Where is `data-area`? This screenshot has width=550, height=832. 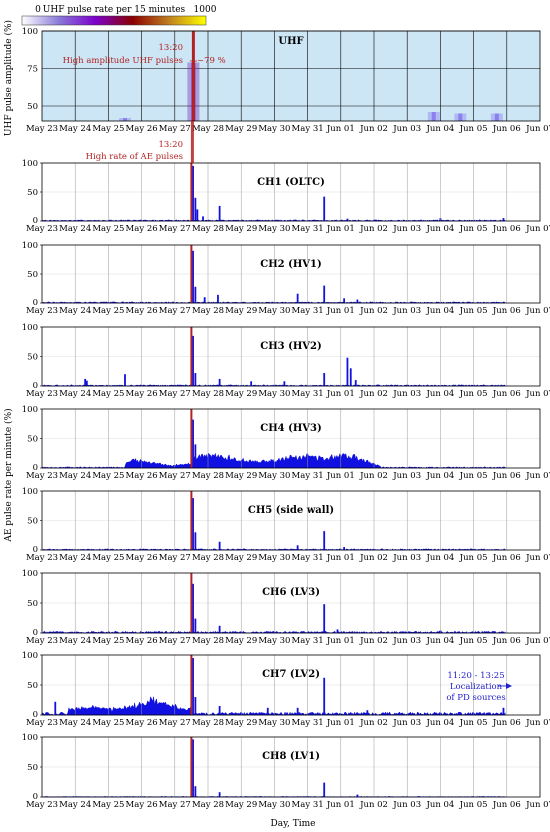
data-area is located at coordinates (273, 460).